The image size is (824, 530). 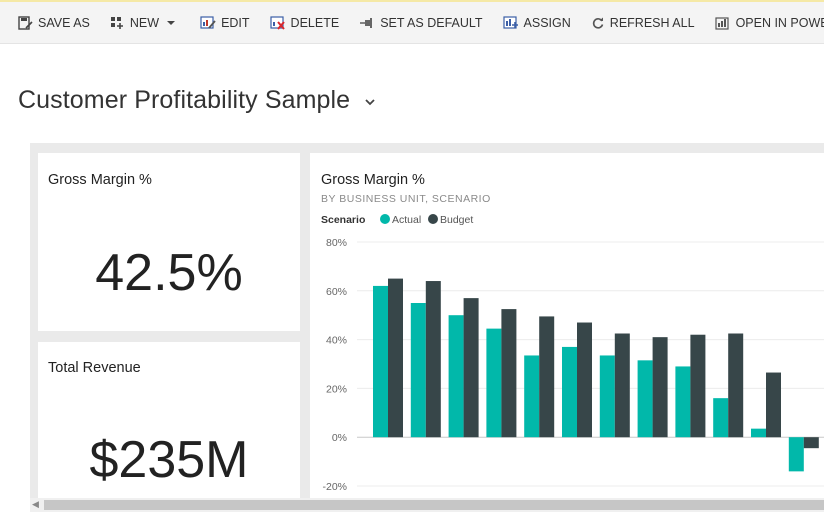 What do you see at coordinates (366, 22) in the screenshot?
I see `pin-icon` at bounding box center [366, 22].